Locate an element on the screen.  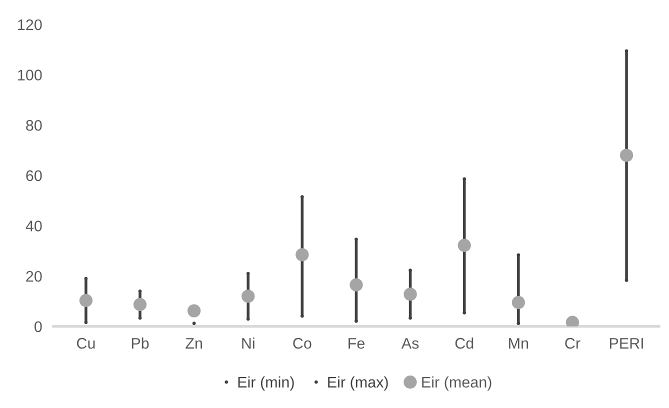
x-tick-label: Ni is located at coordinates (248, 343).